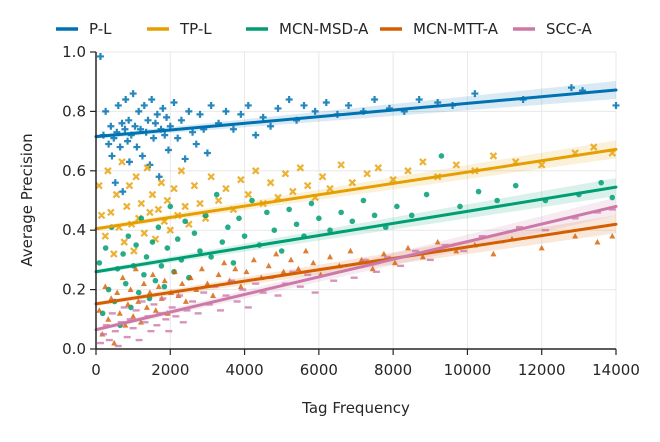 This screenshot has width=660, height=442. Describe the element at coordinates (468, 370) in the screenshot. I see `x-tick-label-5: 10000` at that location.